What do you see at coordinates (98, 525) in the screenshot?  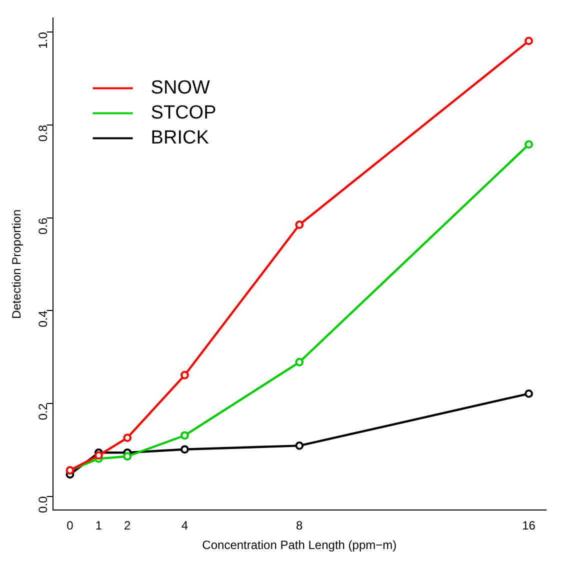 I see `x-tick-label: 1` at bounding box center [98, 525].